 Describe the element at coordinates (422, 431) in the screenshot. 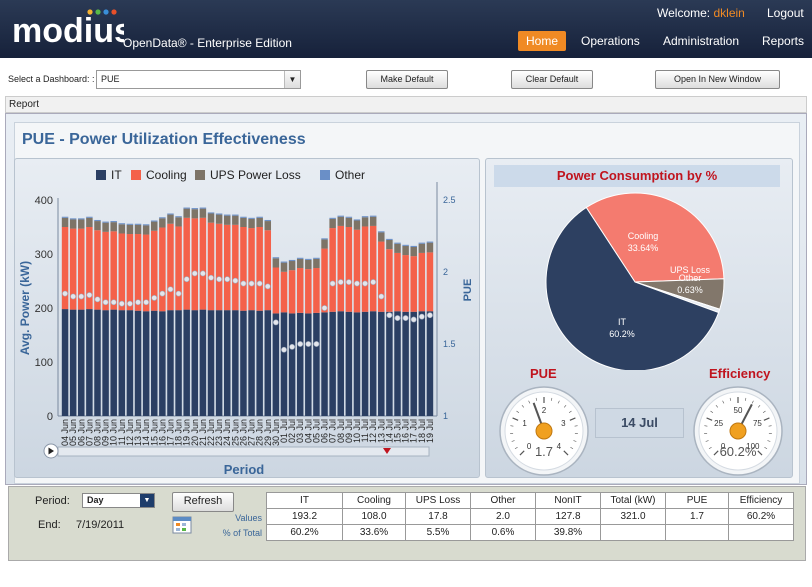

I see `x-tick-label: 18 Jul` at that location.